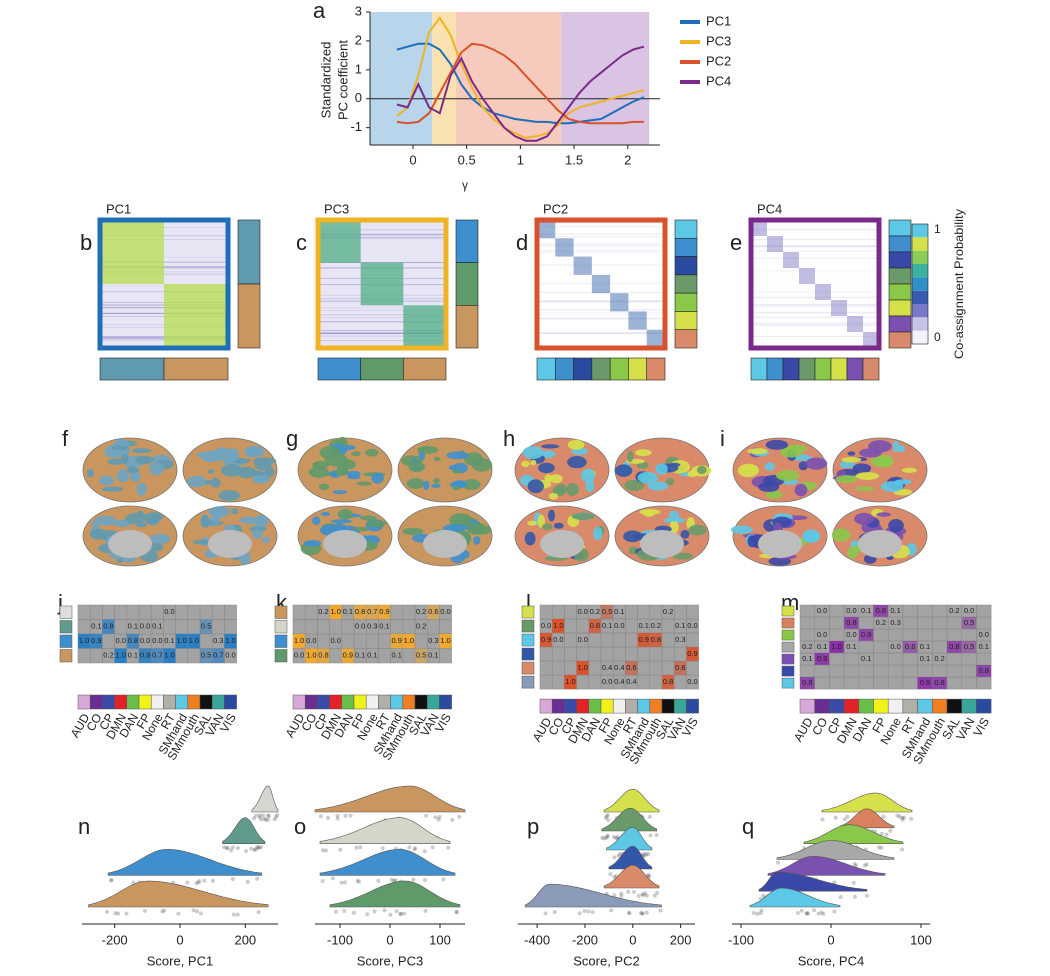 The height and width of the screenshot is (976, 1050). What do you see at coordinates (619, 667) in the screenshot?
I see `cell-value: 0.4` at bounding box center [619, 667].